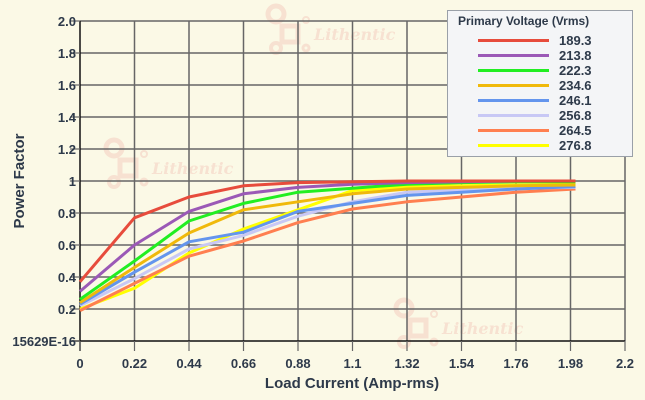 The image size is (645, 400). I want to click on legend-label: 256.8, so click(575, 115).